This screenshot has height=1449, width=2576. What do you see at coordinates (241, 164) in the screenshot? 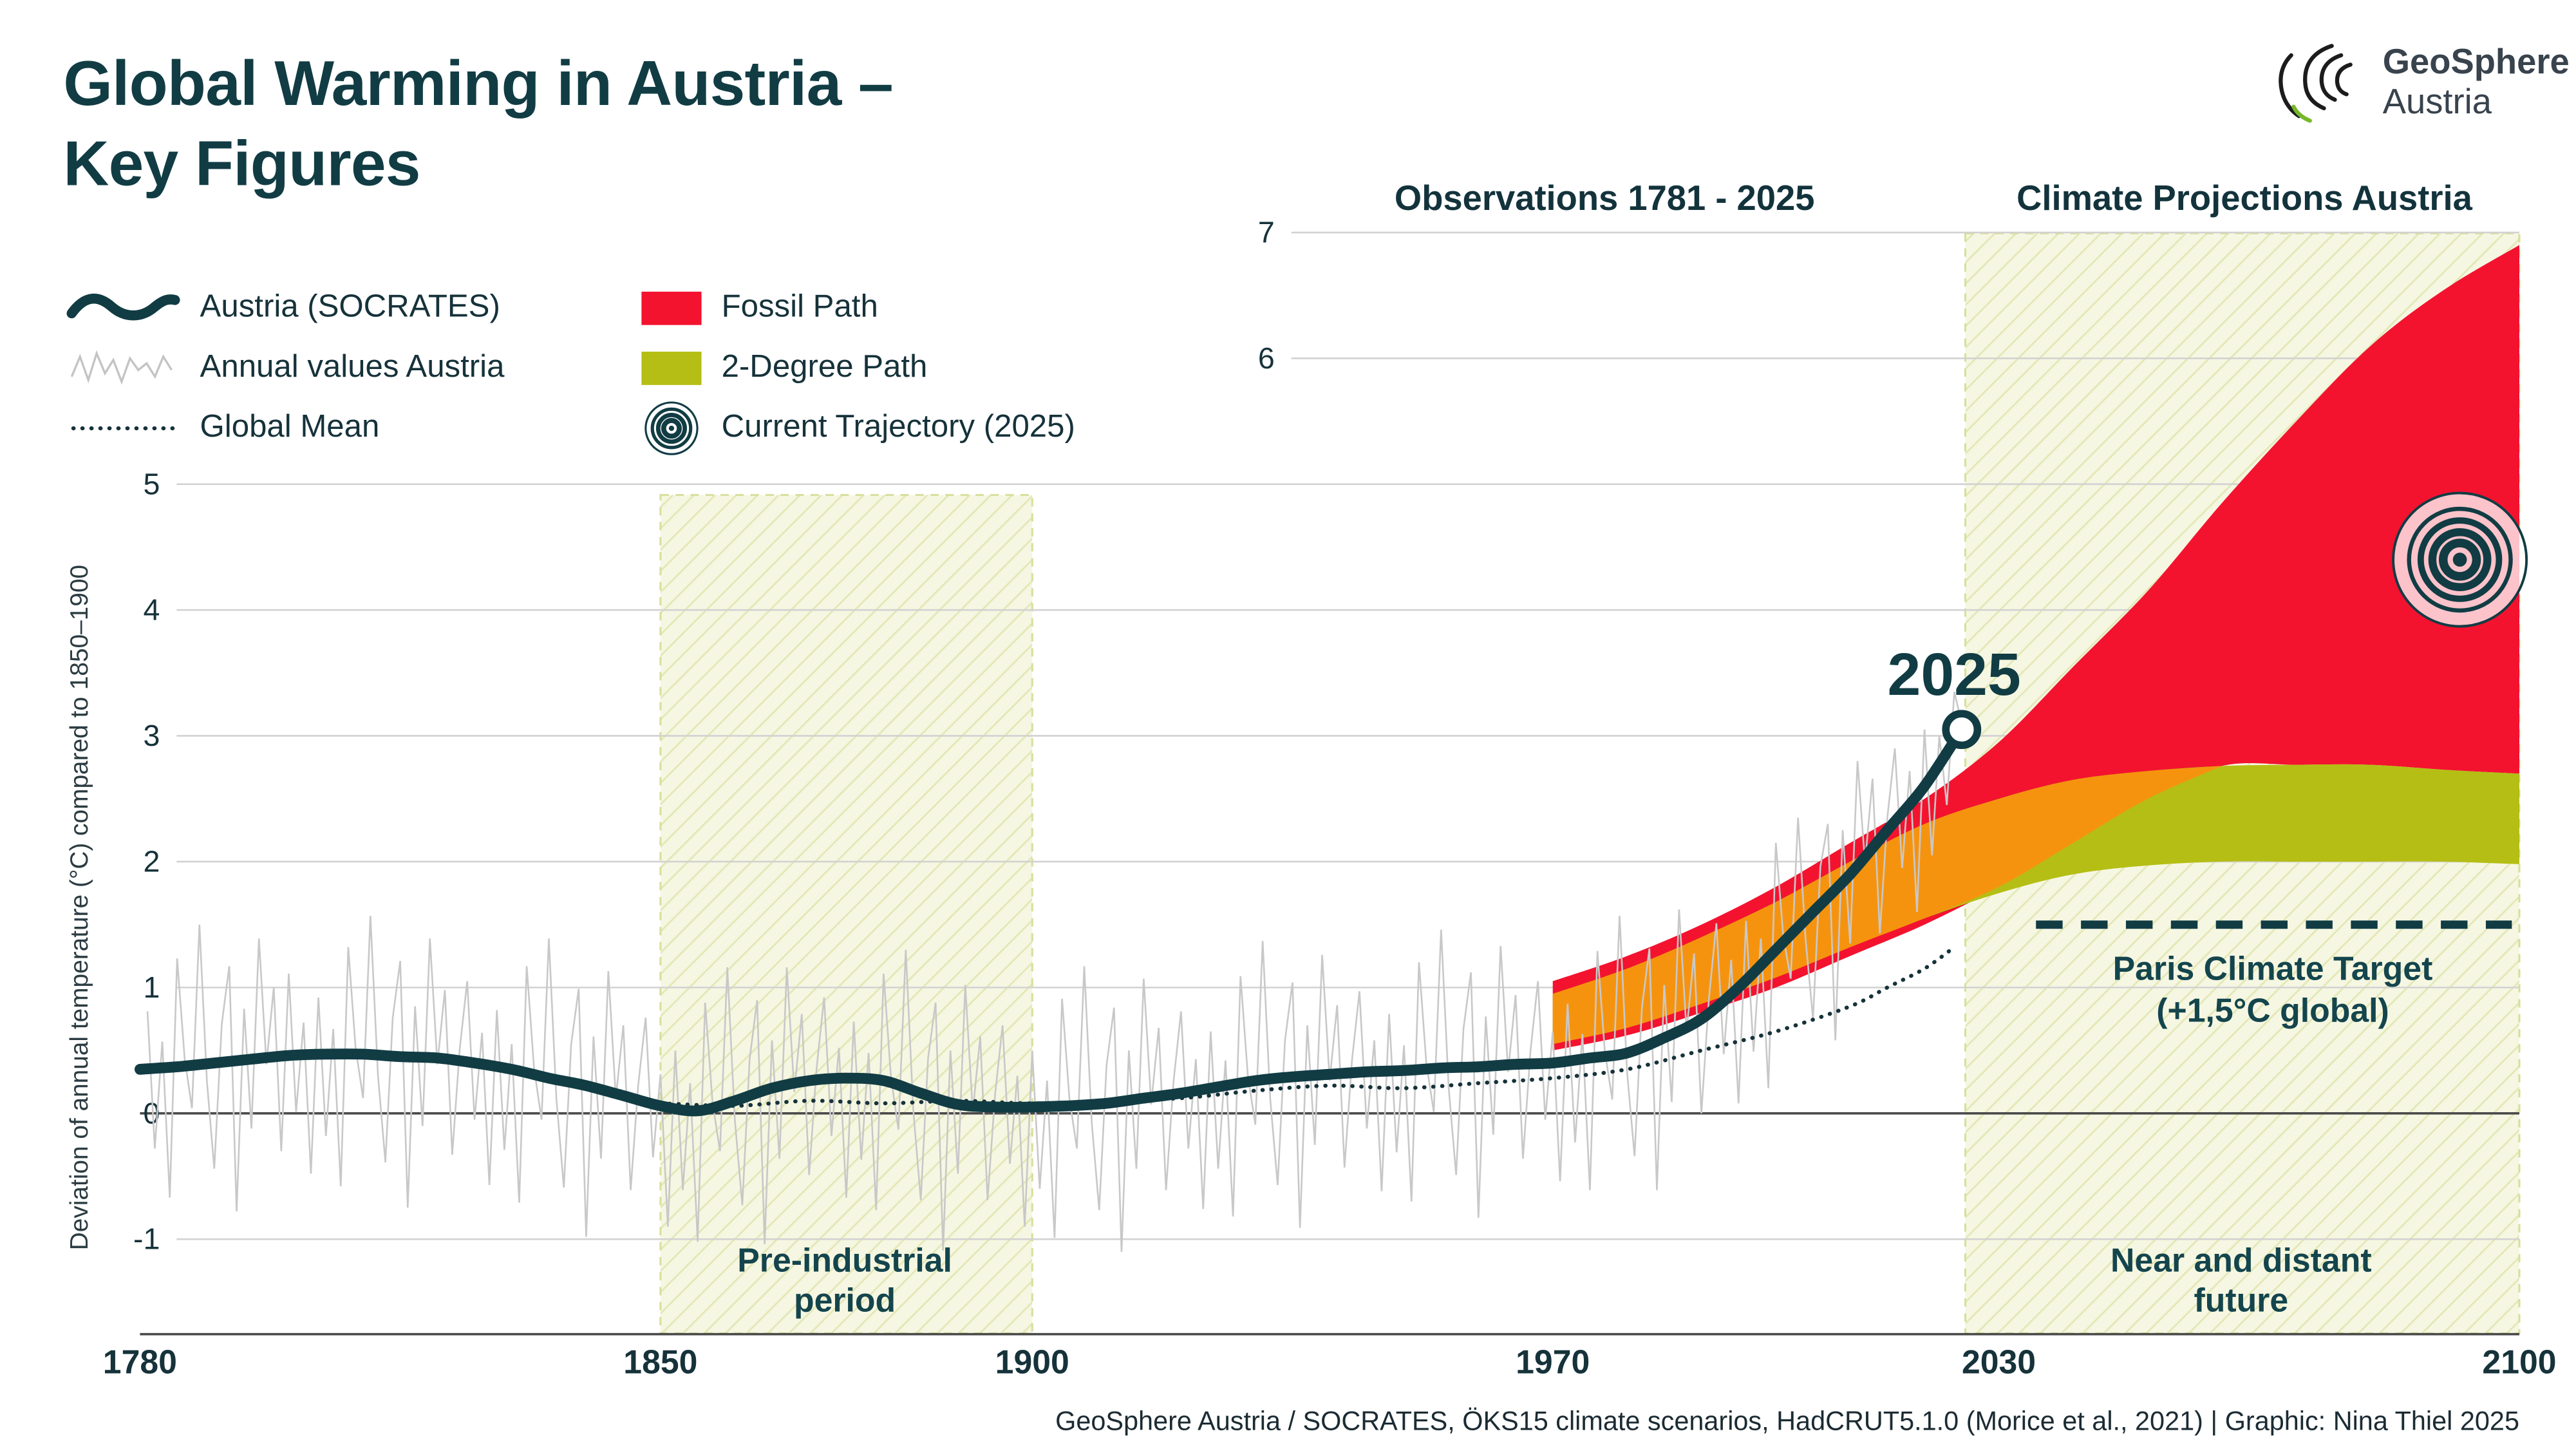
I see `page-title-line2: Key Figures` at bounding box center [241, 164].